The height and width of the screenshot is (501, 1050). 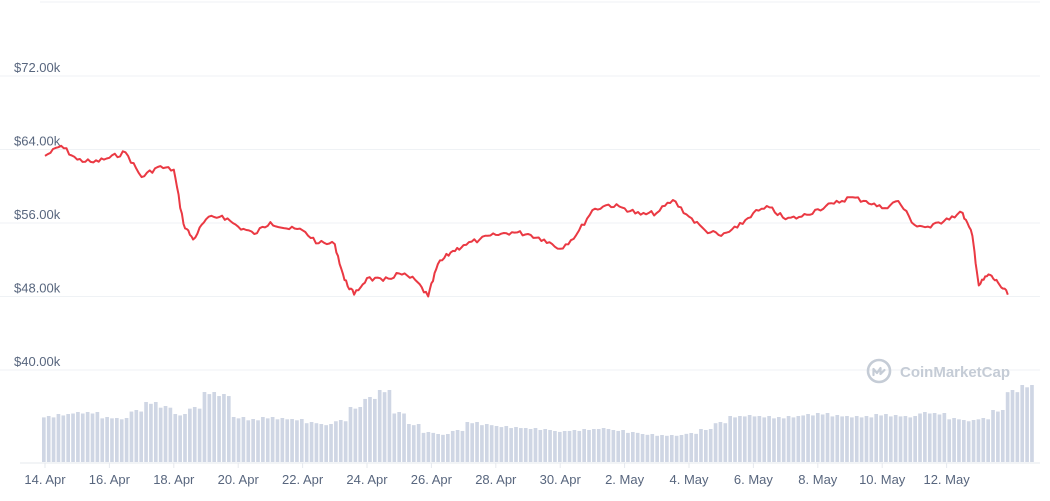 What do you see at coordinates (955, 372) in the screenshot?
I see `watermark-text: CoinMarketCap` at bounding box center [955, 372].